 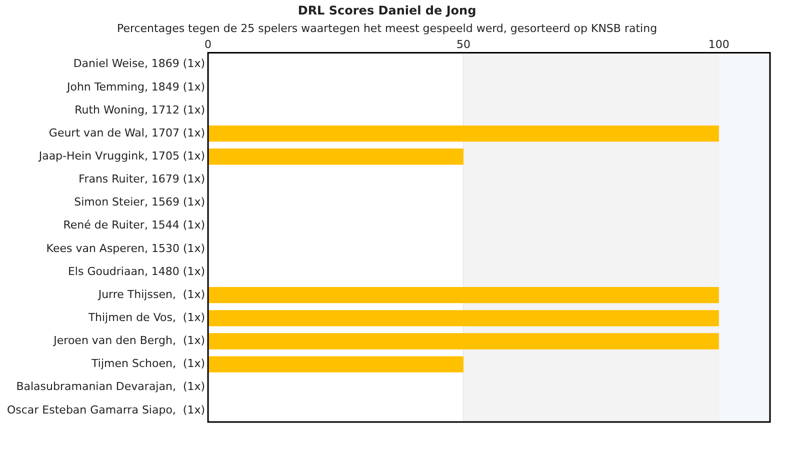 I want to click on chart-title: DRL Scores Daniel de Jong, so click(x=387, y=10).